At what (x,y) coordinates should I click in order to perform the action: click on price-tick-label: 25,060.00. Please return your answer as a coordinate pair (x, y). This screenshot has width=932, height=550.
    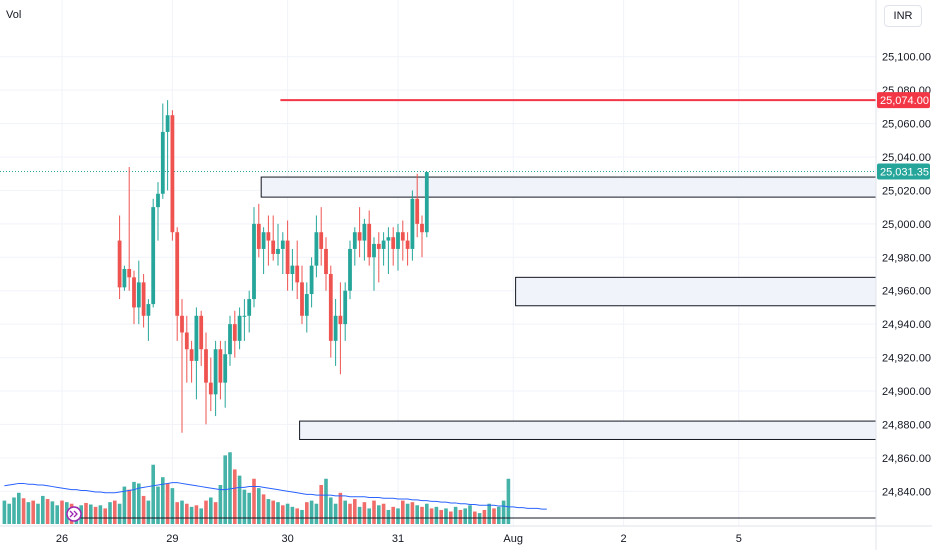
    Looking at the image, I should click on (906, 125).